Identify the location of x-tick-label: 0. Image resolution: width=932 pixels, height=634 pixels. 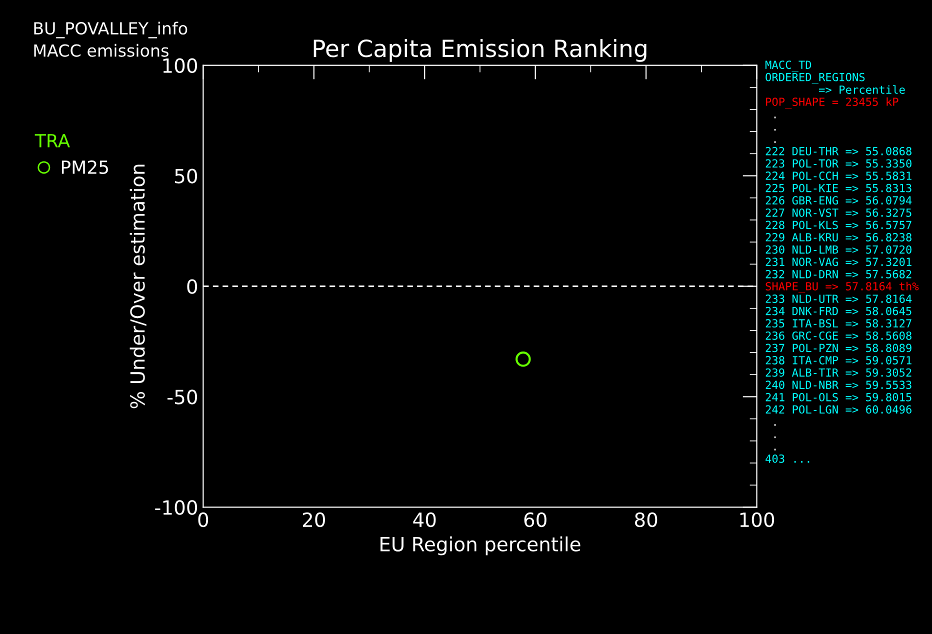
(203, 520).